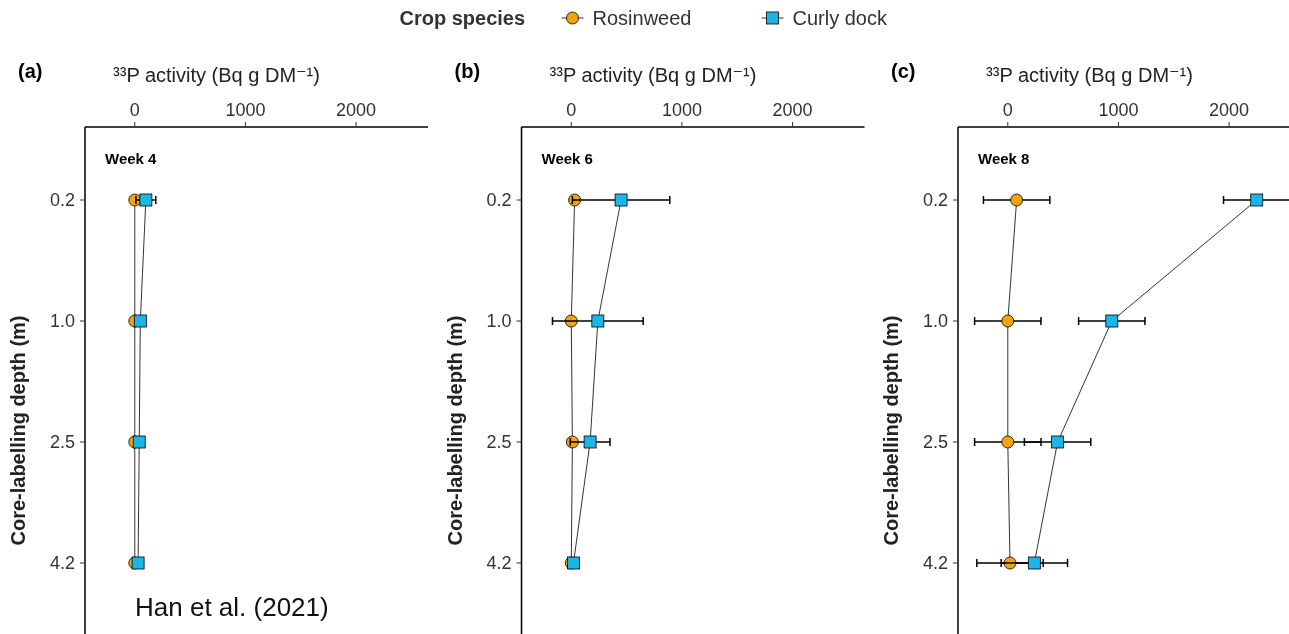  I want to click on annotation: Han et al. (2021), so click(232, 607).